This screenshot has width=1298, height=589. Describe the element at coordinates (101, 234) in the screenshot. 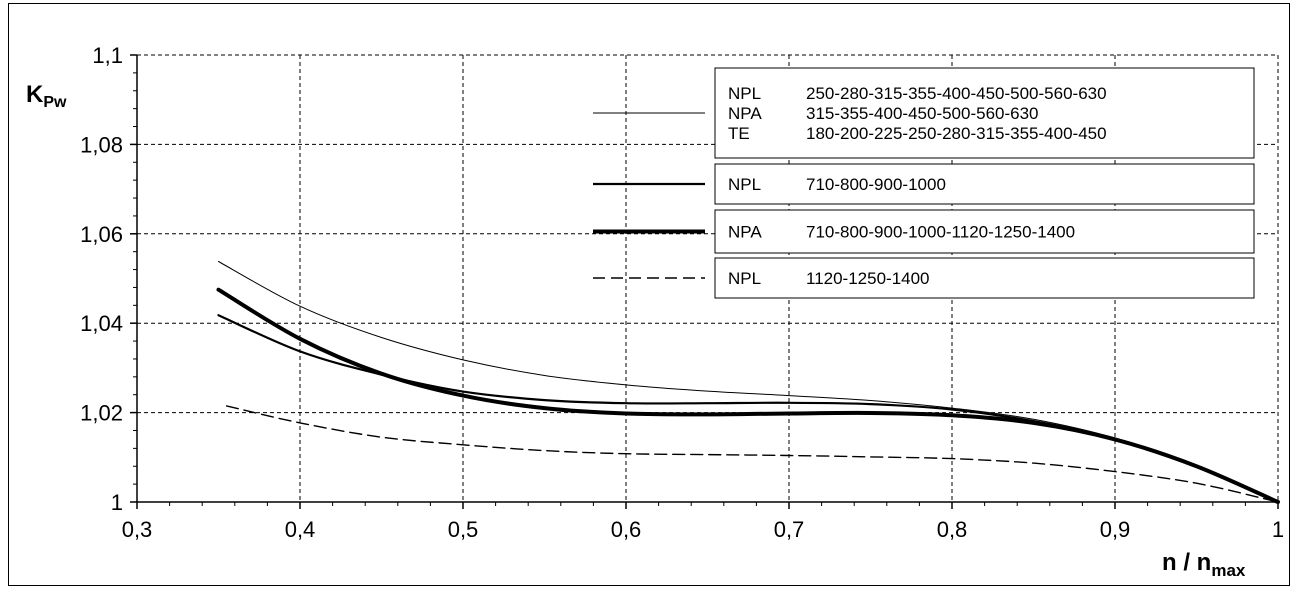

I see `y-tick-label: 1,06` at that location.